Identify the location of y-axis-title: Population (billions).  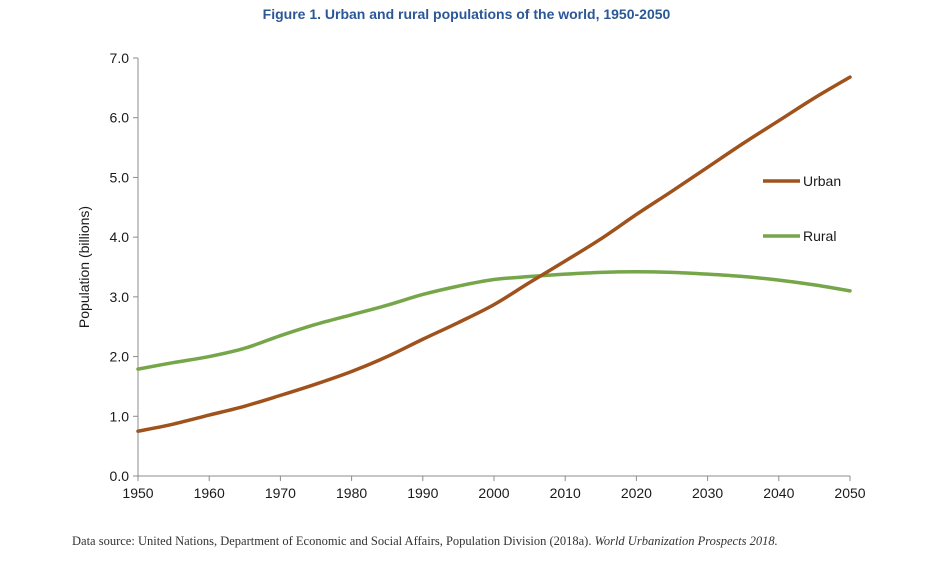
(84, 267).